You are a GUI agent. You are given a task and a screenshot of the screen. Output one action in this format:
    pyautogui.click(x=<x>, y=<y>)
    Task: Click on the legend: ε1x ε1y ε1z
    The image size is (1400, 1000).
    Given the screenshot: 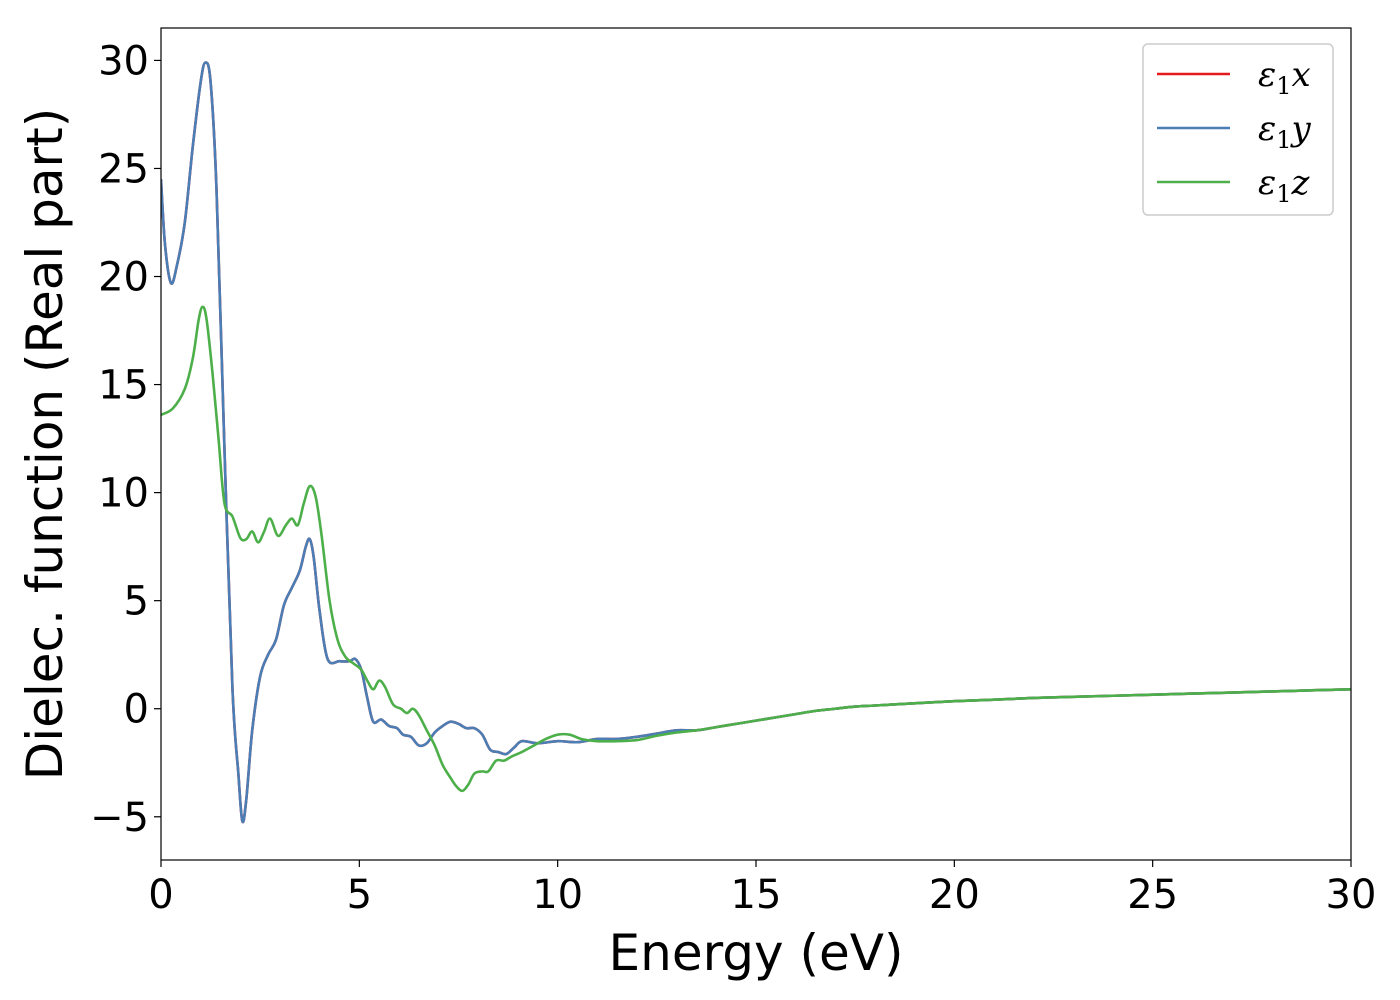 What is the action you would take?
    pyautogui.click(x=1238, y=129)
    